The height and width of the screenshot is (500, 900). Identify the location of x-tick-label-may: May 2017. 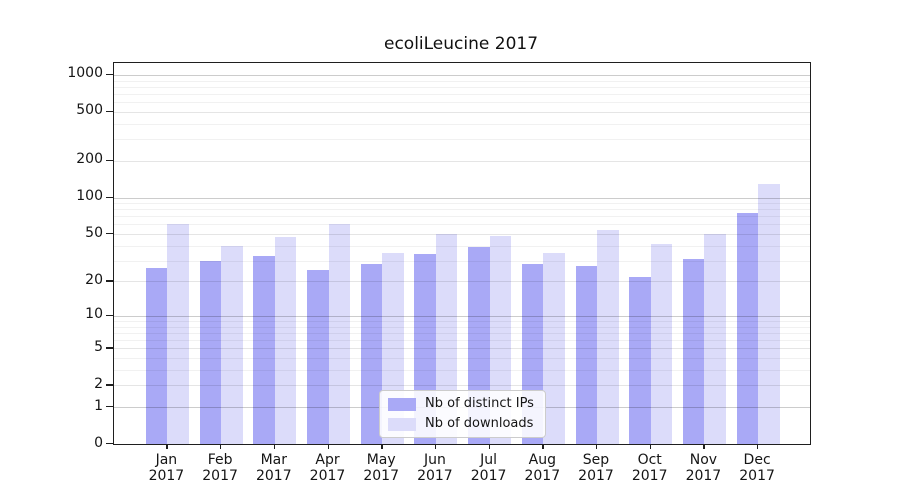
(381, 468).